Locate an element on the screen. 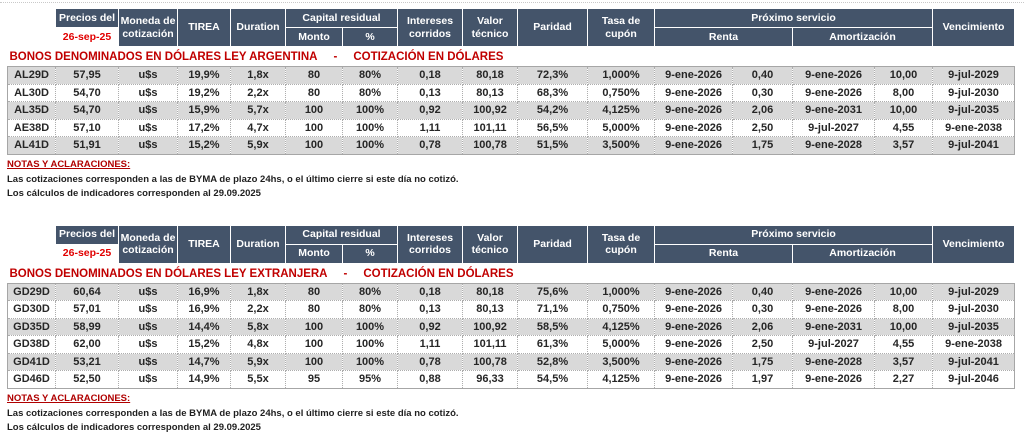 This screenshot has width=1024, height=442. bond-value-cell: 0,18 is located at coordinates (430, 291).